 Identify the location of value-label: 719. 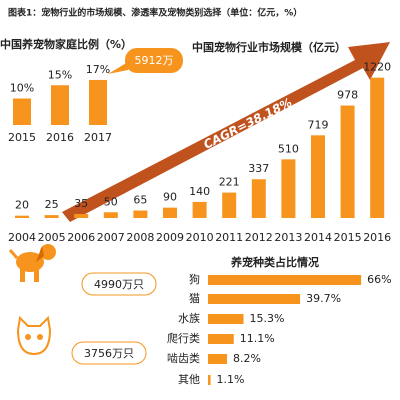
(318, 124).